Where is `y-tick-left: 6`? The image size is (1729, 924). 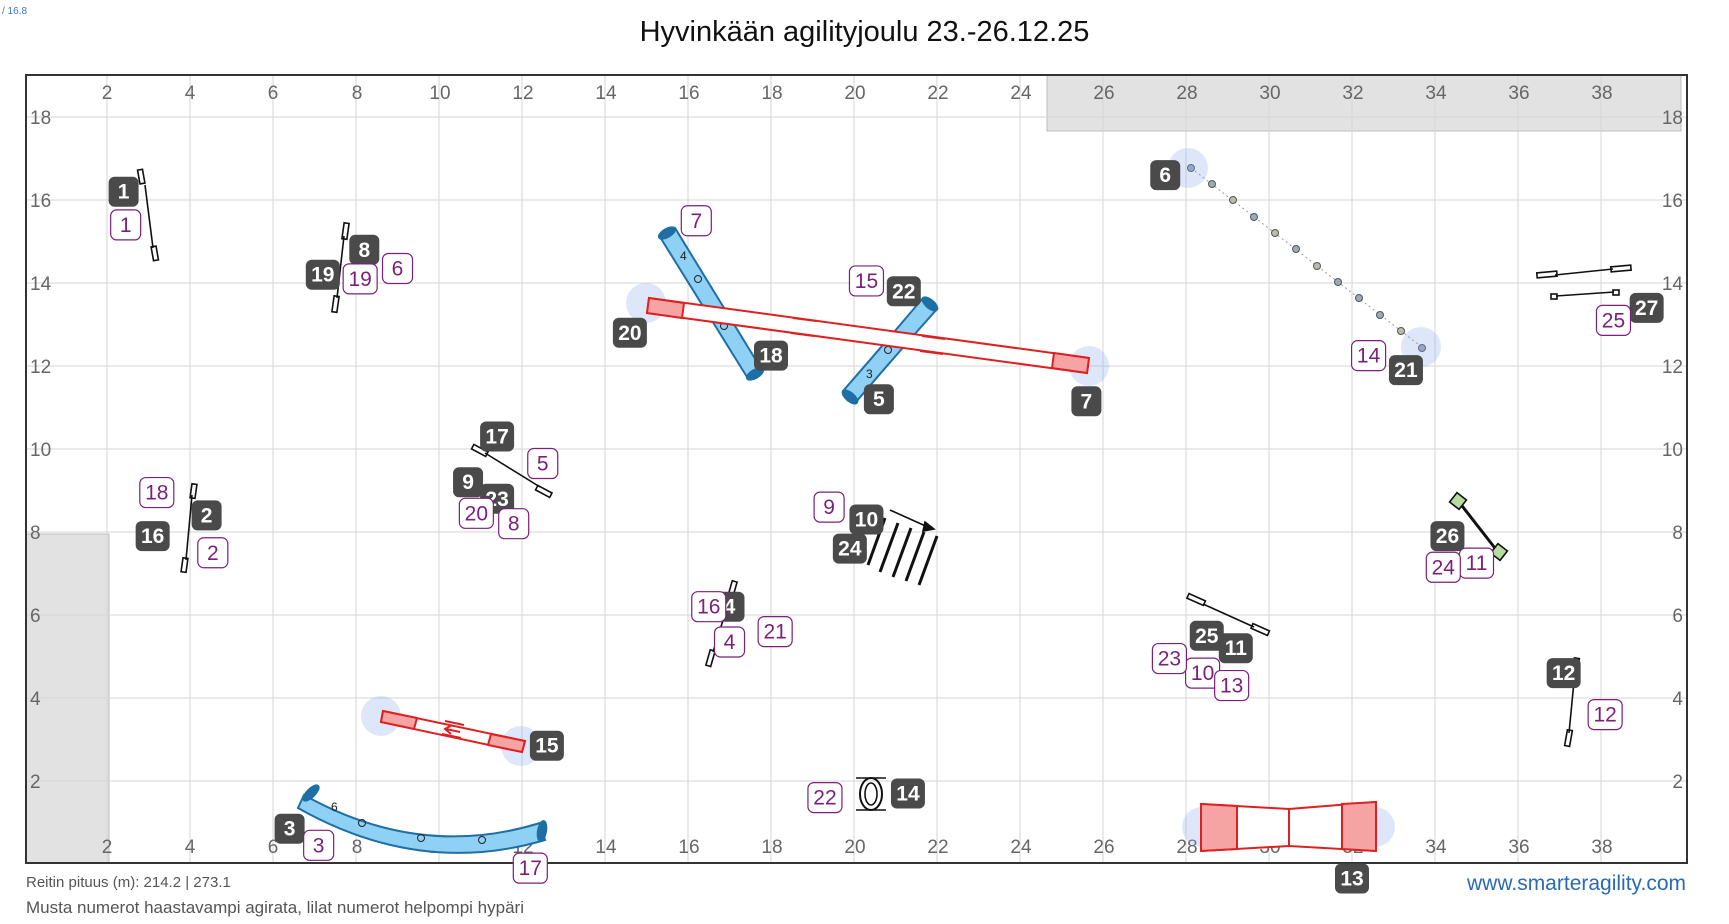
y-tick-left: 6 is located at coordinates (35, 616).